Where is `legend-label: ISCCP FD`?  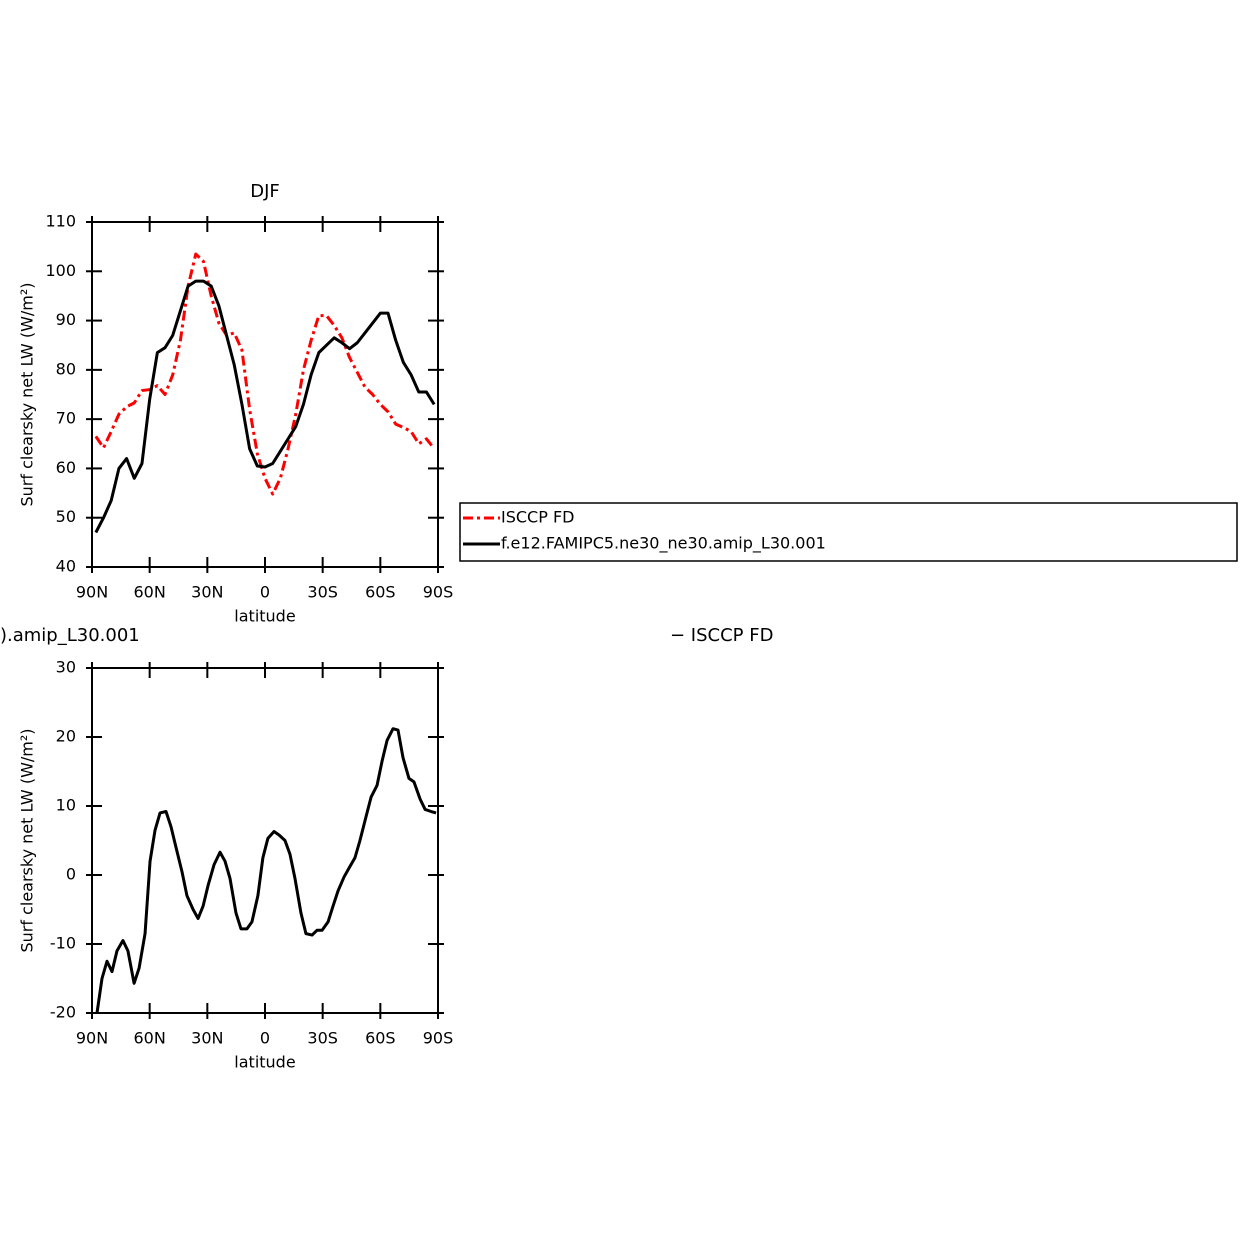 legend-label: ISCCP FD is located at coordinates (537, 517).